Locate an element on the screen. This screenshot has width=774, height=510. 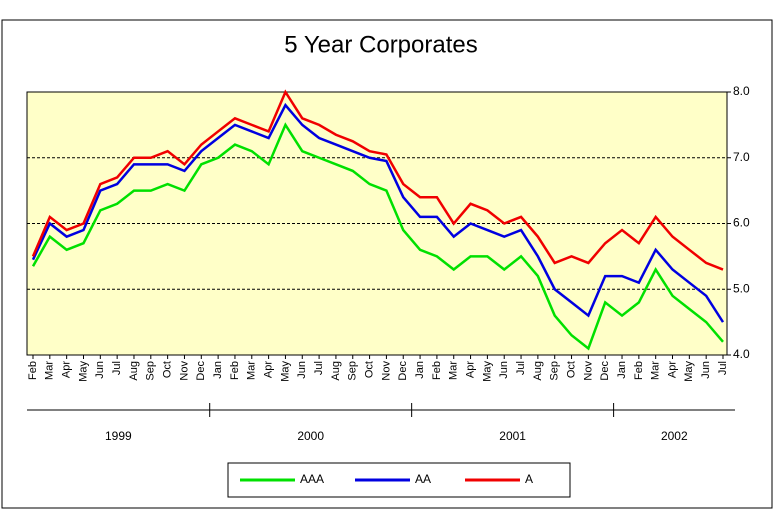
y-tick-label: 8.0 is located at coordinates (741, 91).